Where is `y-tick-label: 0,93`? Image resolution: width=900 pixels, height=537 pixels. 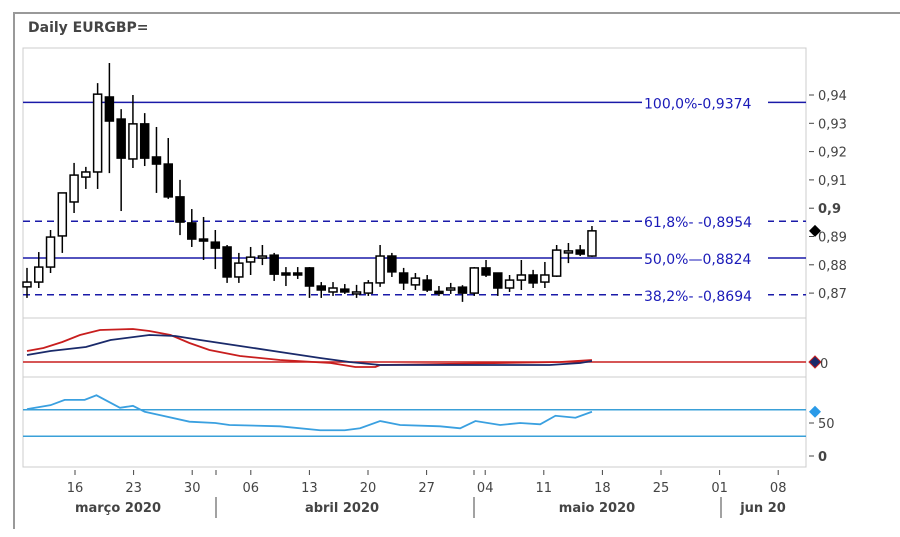 y-tick-label: 0,93 is located at coordinates (832, 124).